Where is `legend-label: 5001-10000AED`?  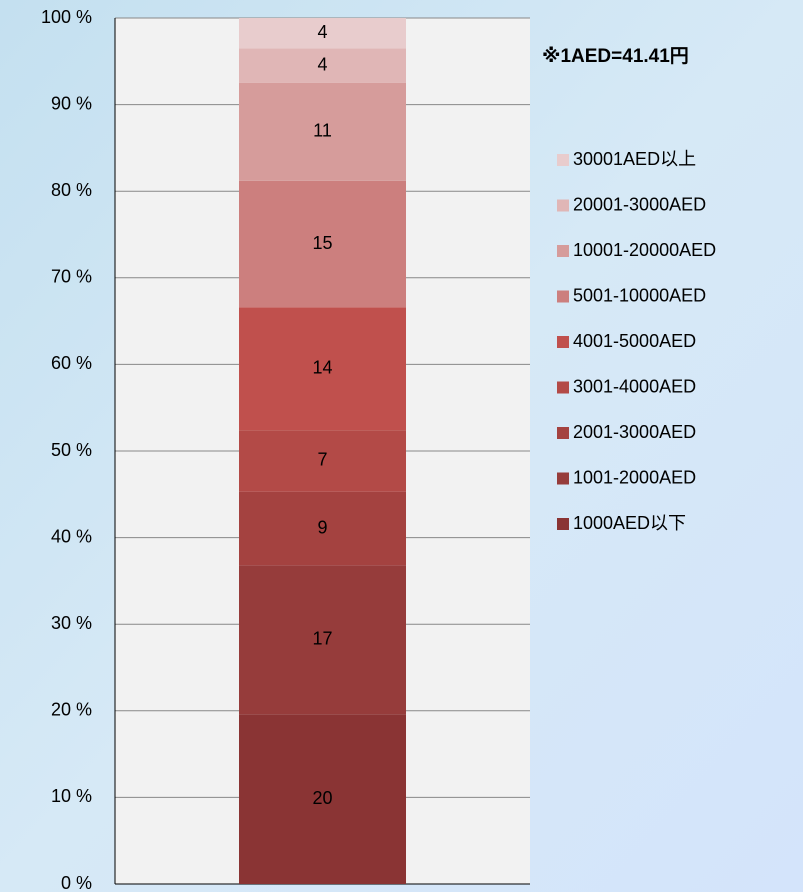 legend-label: 5001-10000AED is located at coordinates (639, 295).